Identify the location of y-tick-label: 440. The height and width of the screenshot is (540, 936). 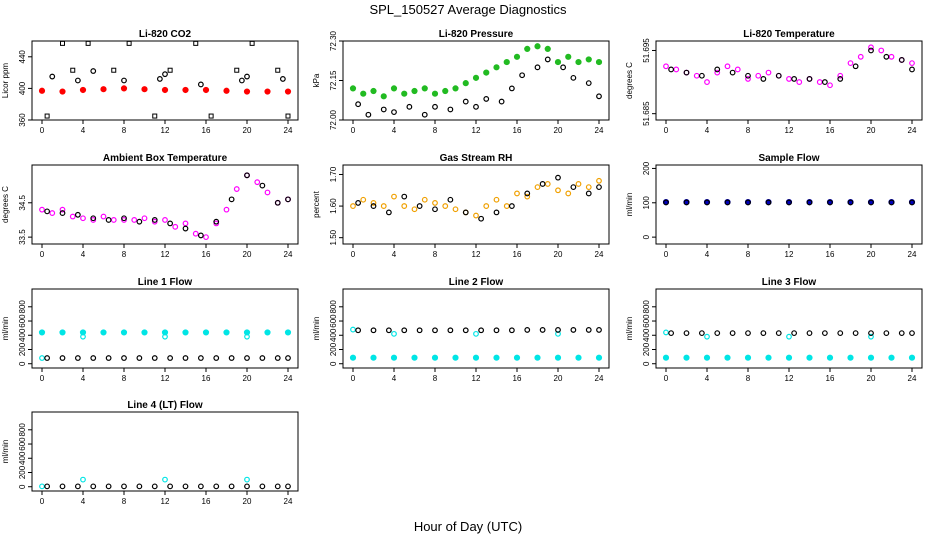
(22, 57).